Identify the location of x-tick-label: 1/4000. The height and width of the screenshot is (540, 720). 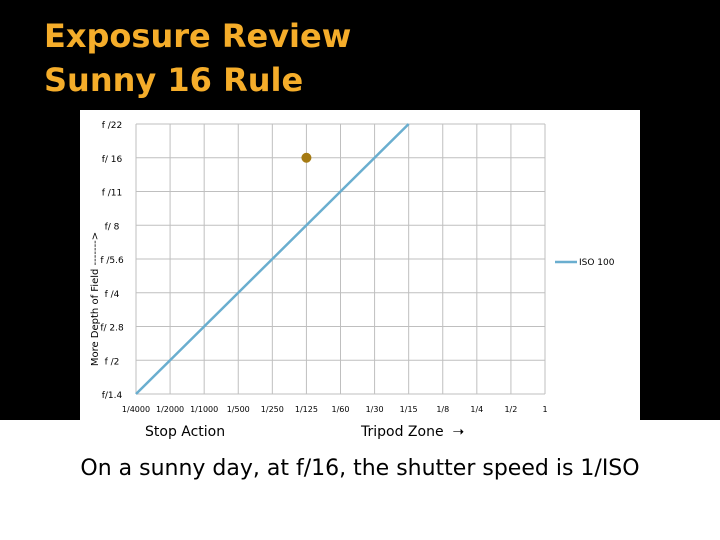
(136, 409).